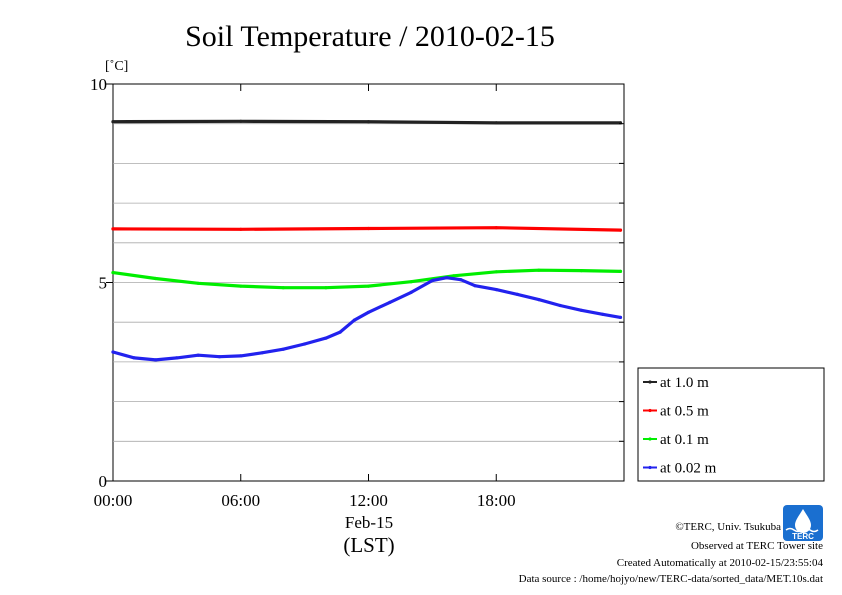  I want to click on logo-text: TERC, so click(803, 536).